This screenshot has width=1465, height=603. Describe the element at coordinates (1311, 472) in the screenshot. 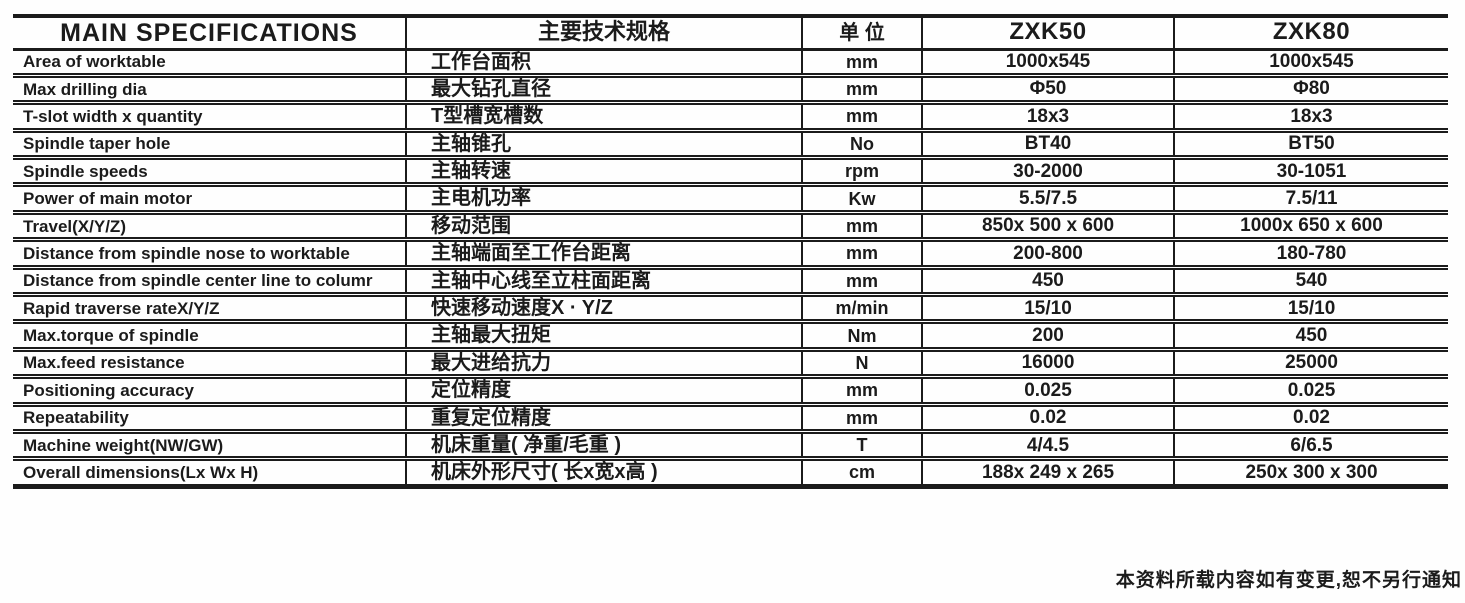

I see `spec-value-zxk80: 250x 300 x 300` at that location.